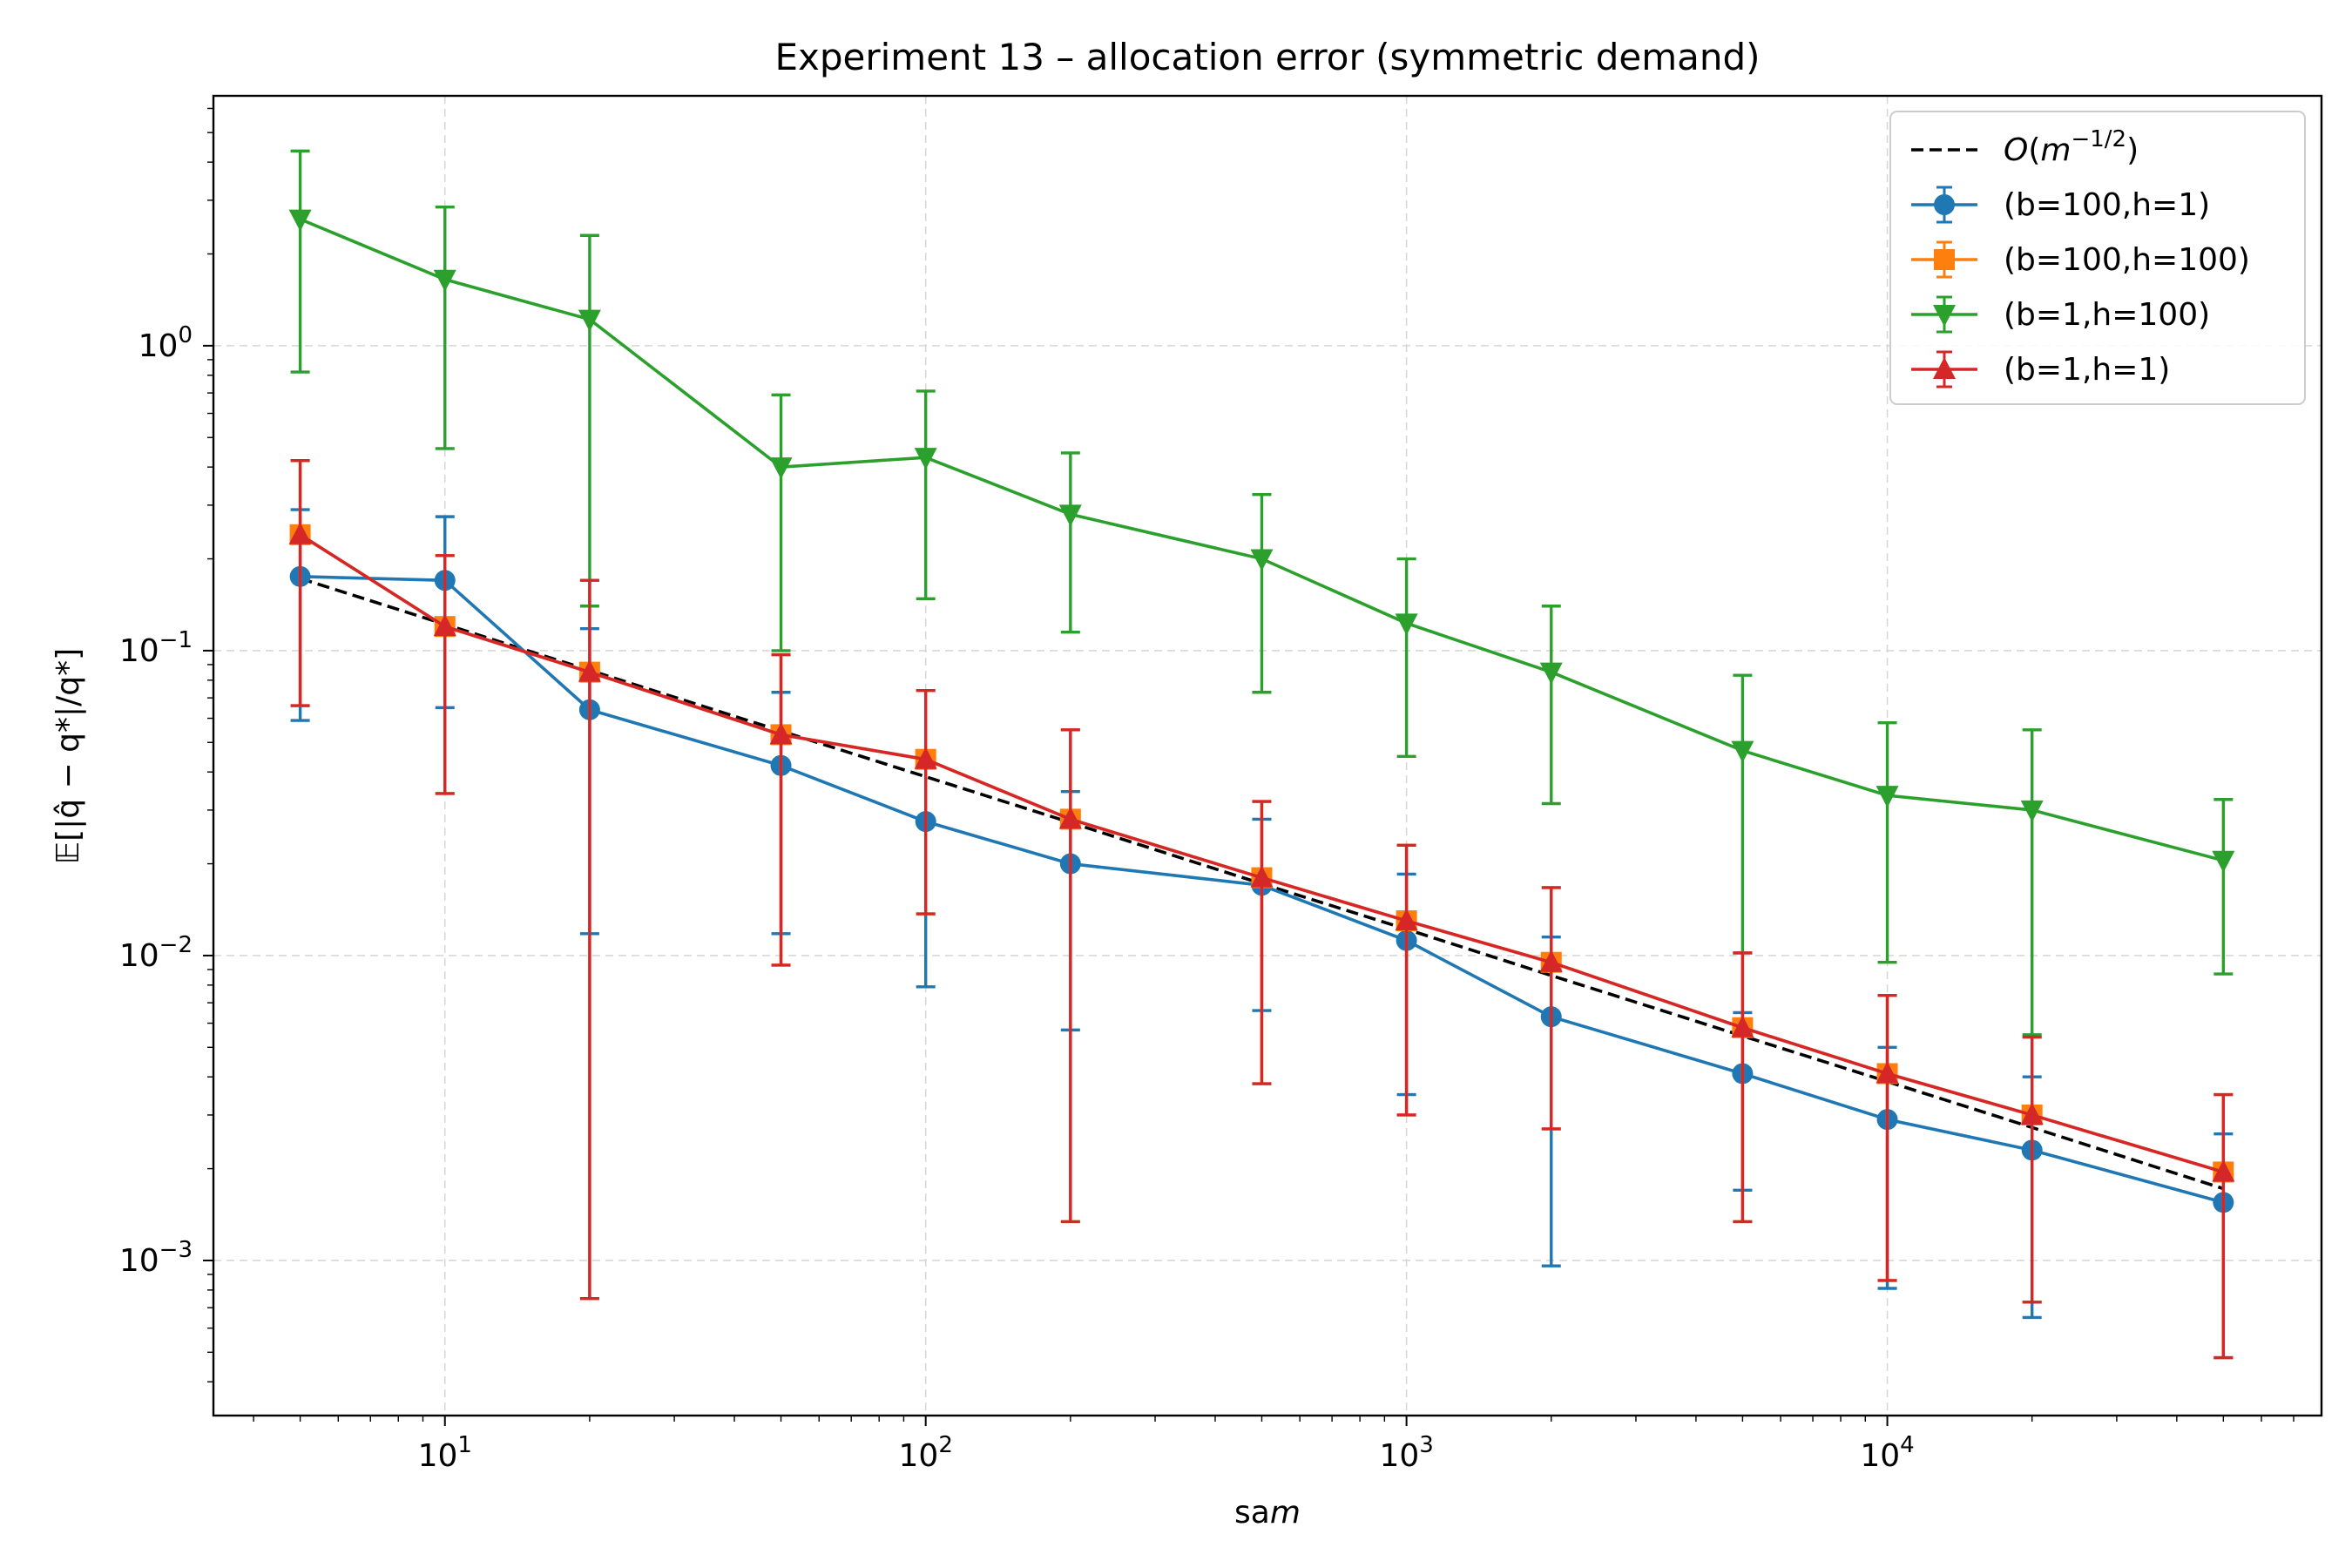 This screenshot has width=2352, height=1568. Describe the element at coordinates (156, 953) in the screenshot. I see `y-tick-label: 10⁻²` at that location.